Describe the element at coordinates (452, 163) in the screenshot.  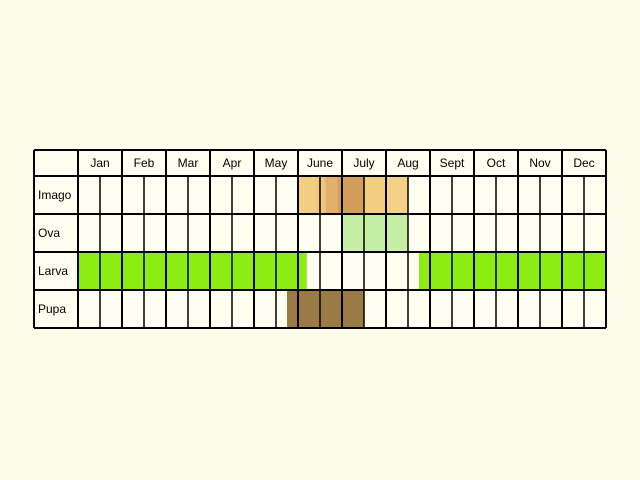
I see `month-label: Sept` at that location.